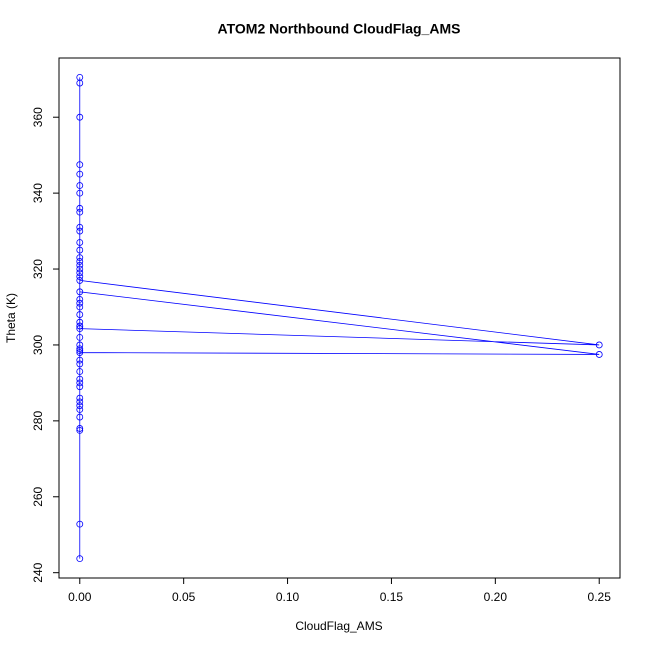 This screenshot has height=650, width=650. What do you see at coordinates (38, 117) in the screenshot?
I see `y-tick-label: 360` at bounding box center [38, 117].